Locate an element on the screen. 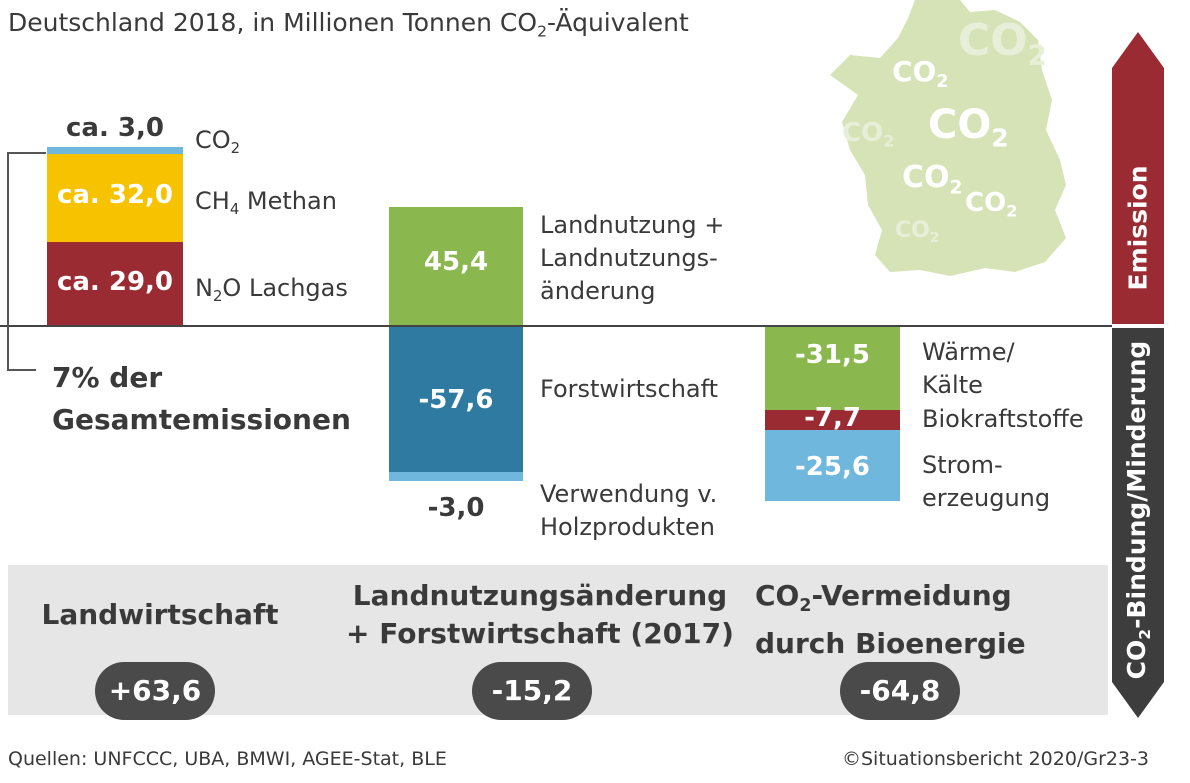 This screenshot has width=1190, height=783. value-label-landuse: 45,4 is located at coordinates (456, 262).